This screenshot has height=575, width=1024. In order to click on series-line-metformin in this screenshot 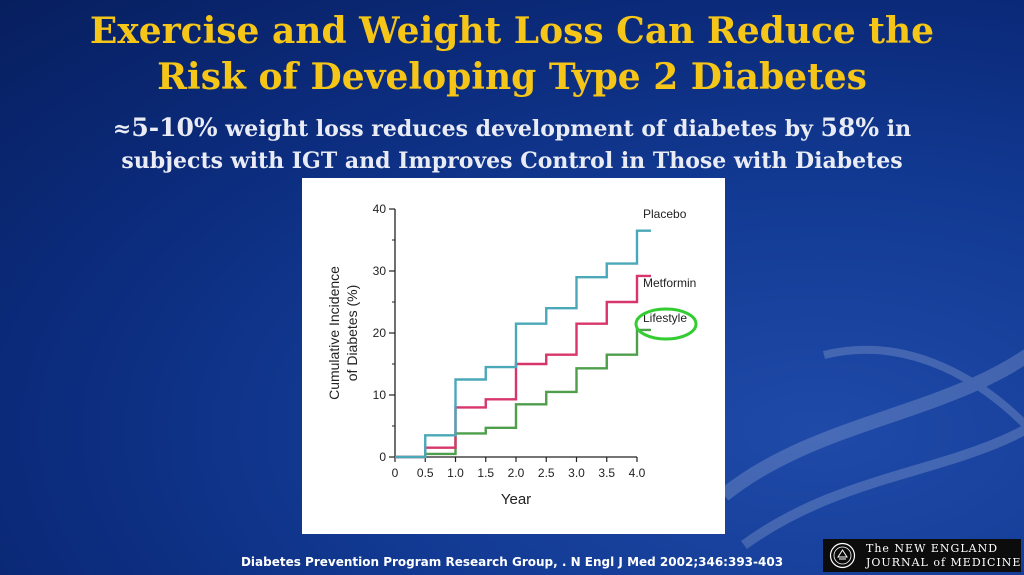, I will do `click(523, 366)`.